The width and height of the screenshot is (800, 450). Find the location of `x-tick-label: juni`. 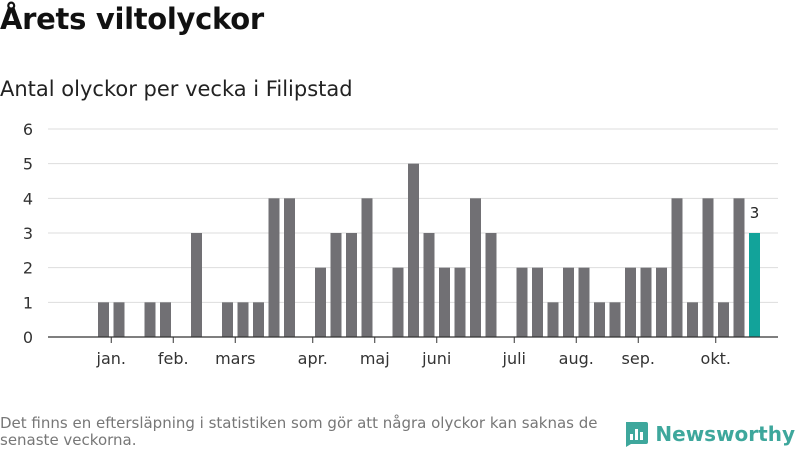

x-tick-label: juni is located at coordinates (436, 358).